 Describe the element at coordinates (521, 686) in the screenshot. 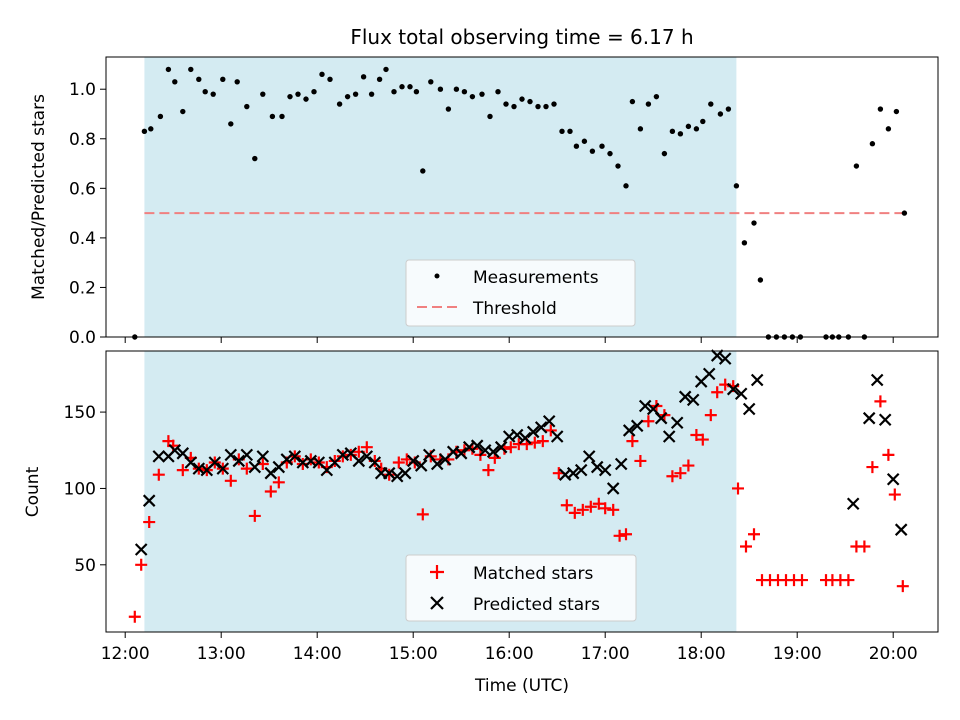

I see `x-axis-label: Time (UTC)` at that location.